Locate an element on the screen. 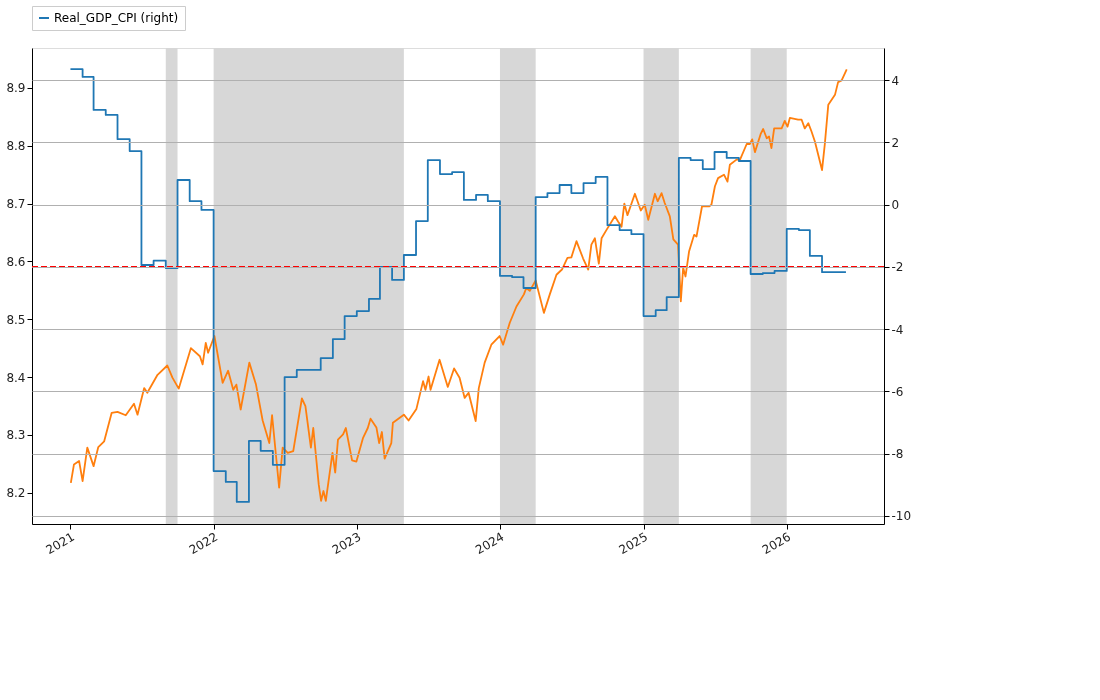 This screenshot has width=1100, height=700. y-tick-label: 8.4 is located at coordinates (16, 377).